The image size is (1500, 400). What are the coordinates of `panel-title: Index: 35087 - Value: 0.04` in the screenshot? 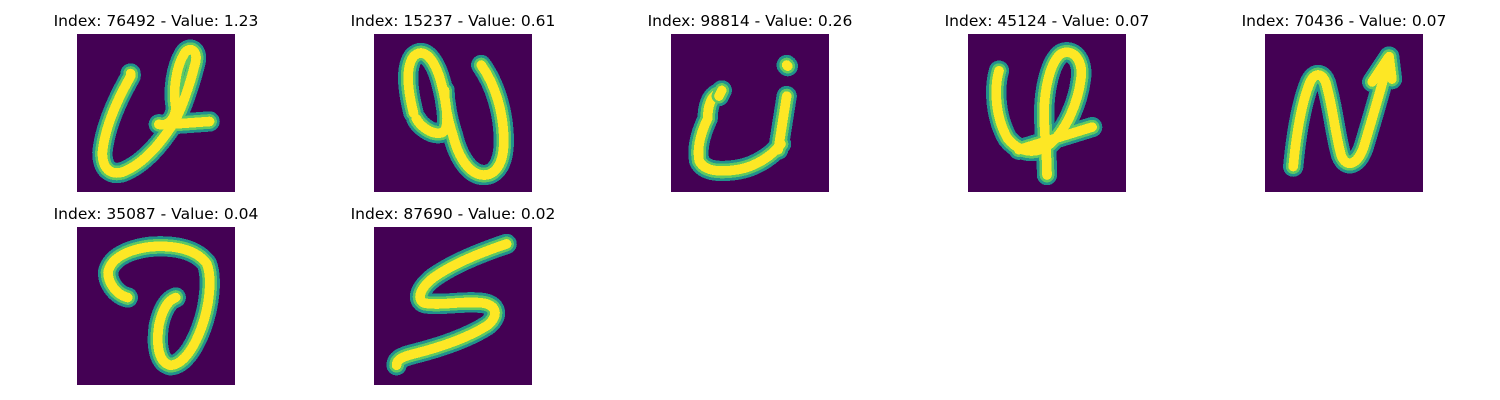 It's located at (156, 214).